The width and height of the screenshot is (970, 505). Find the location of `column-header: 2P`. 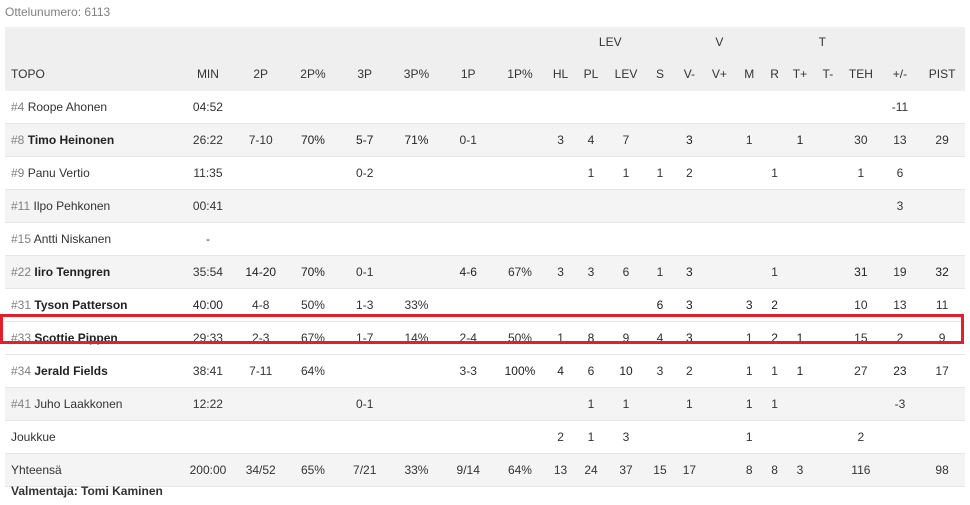

column-header: 2P is located at coordinates (261, 74).